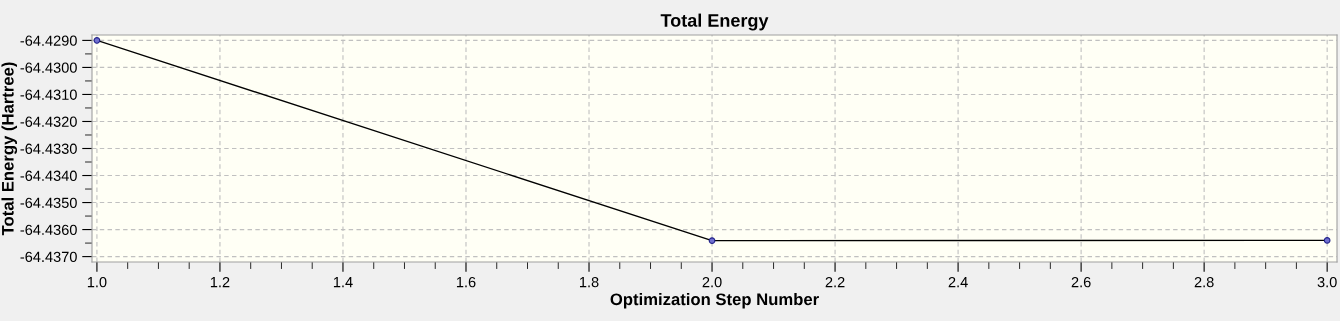 The width and height of the screenshot is (1340, 321). I want to click on chart-title: Total Energy, so click(714, 22).